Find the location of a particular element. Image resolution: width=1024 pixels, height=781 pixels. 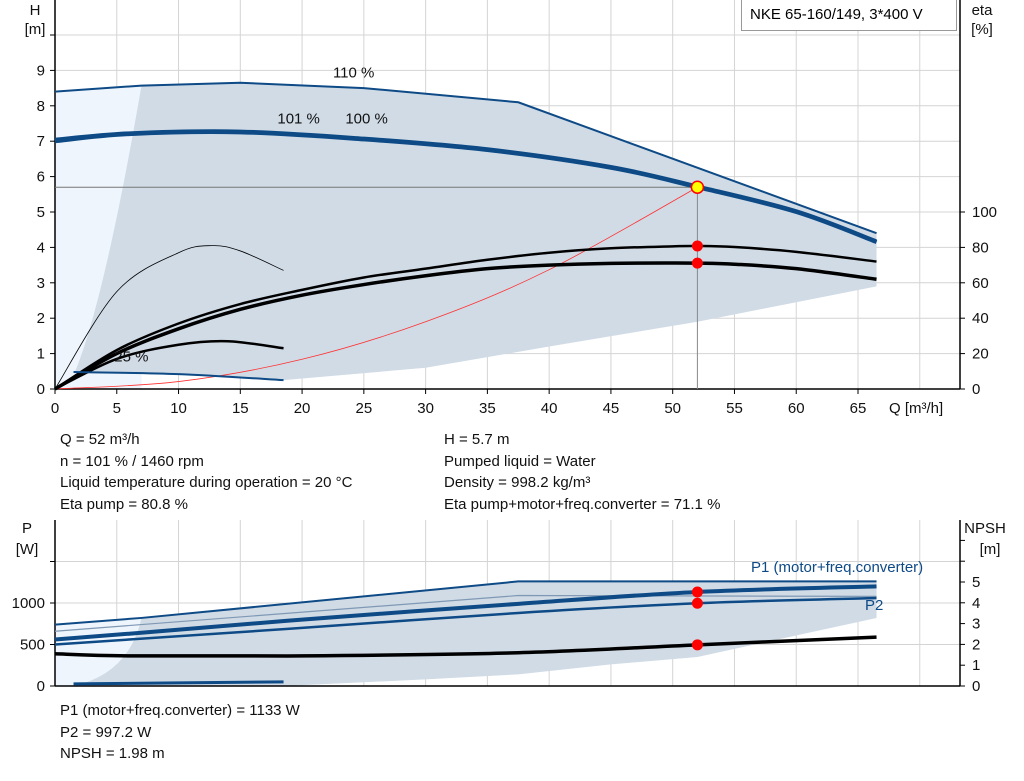

y-tick-label: 9 is located at coordinates (41, 70).